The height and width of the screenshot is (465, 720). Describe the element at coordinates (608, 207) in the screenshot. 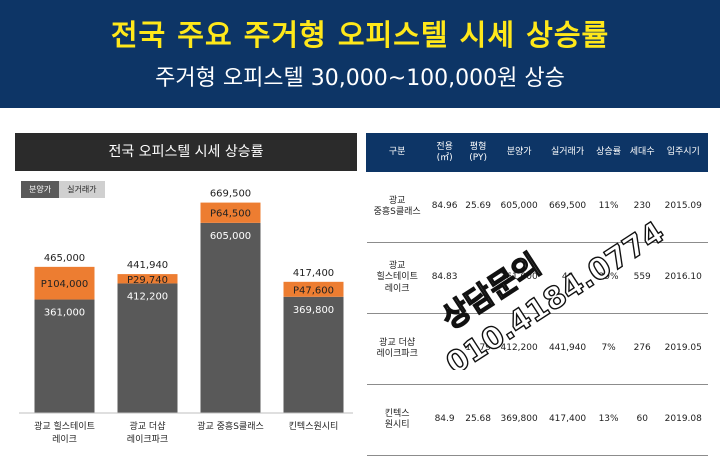

I see `table-cell: 11%` at that location.